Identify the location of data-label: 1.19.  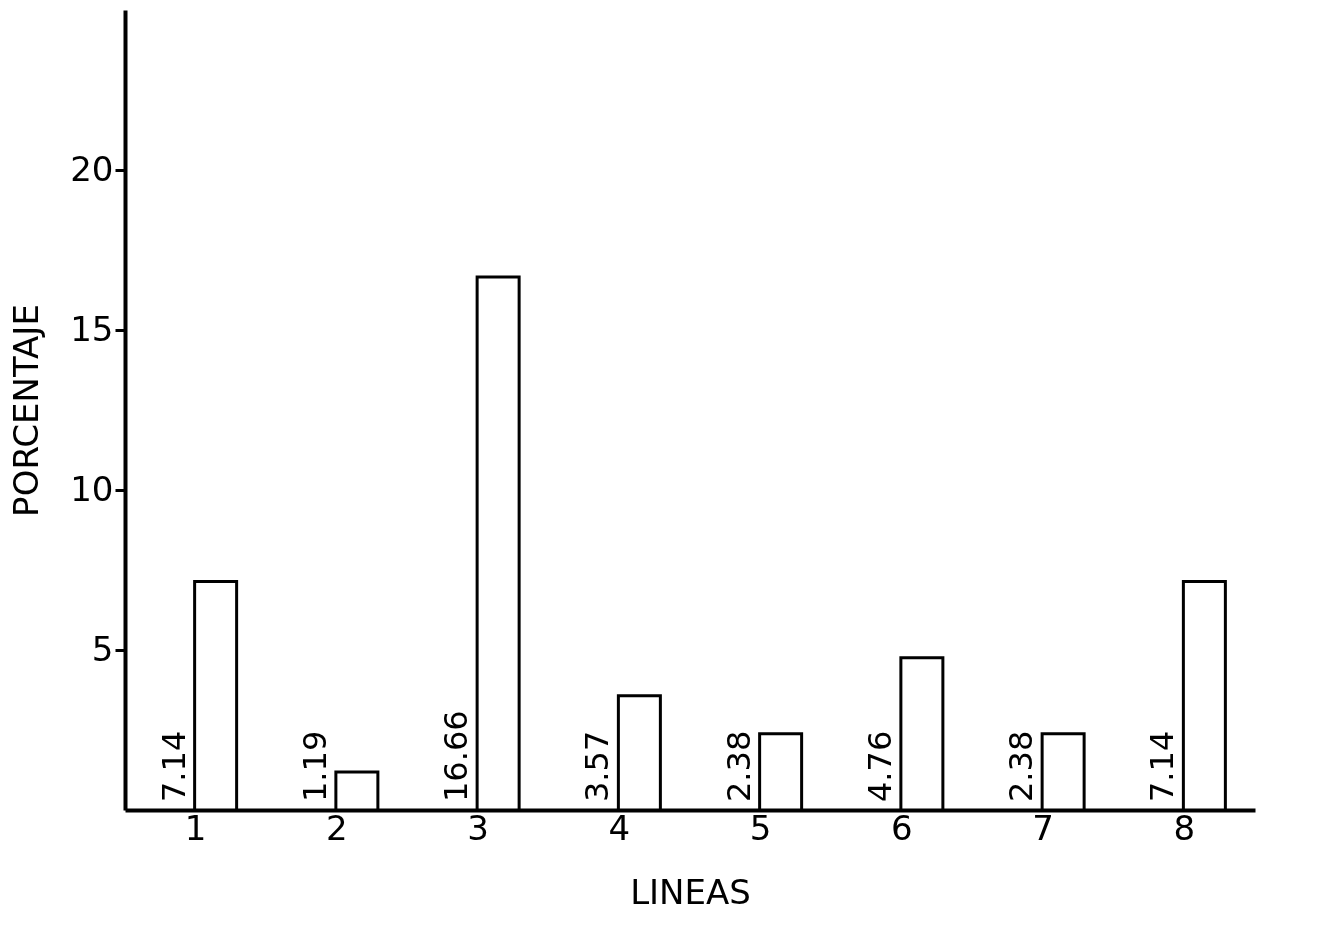
(314, 766).